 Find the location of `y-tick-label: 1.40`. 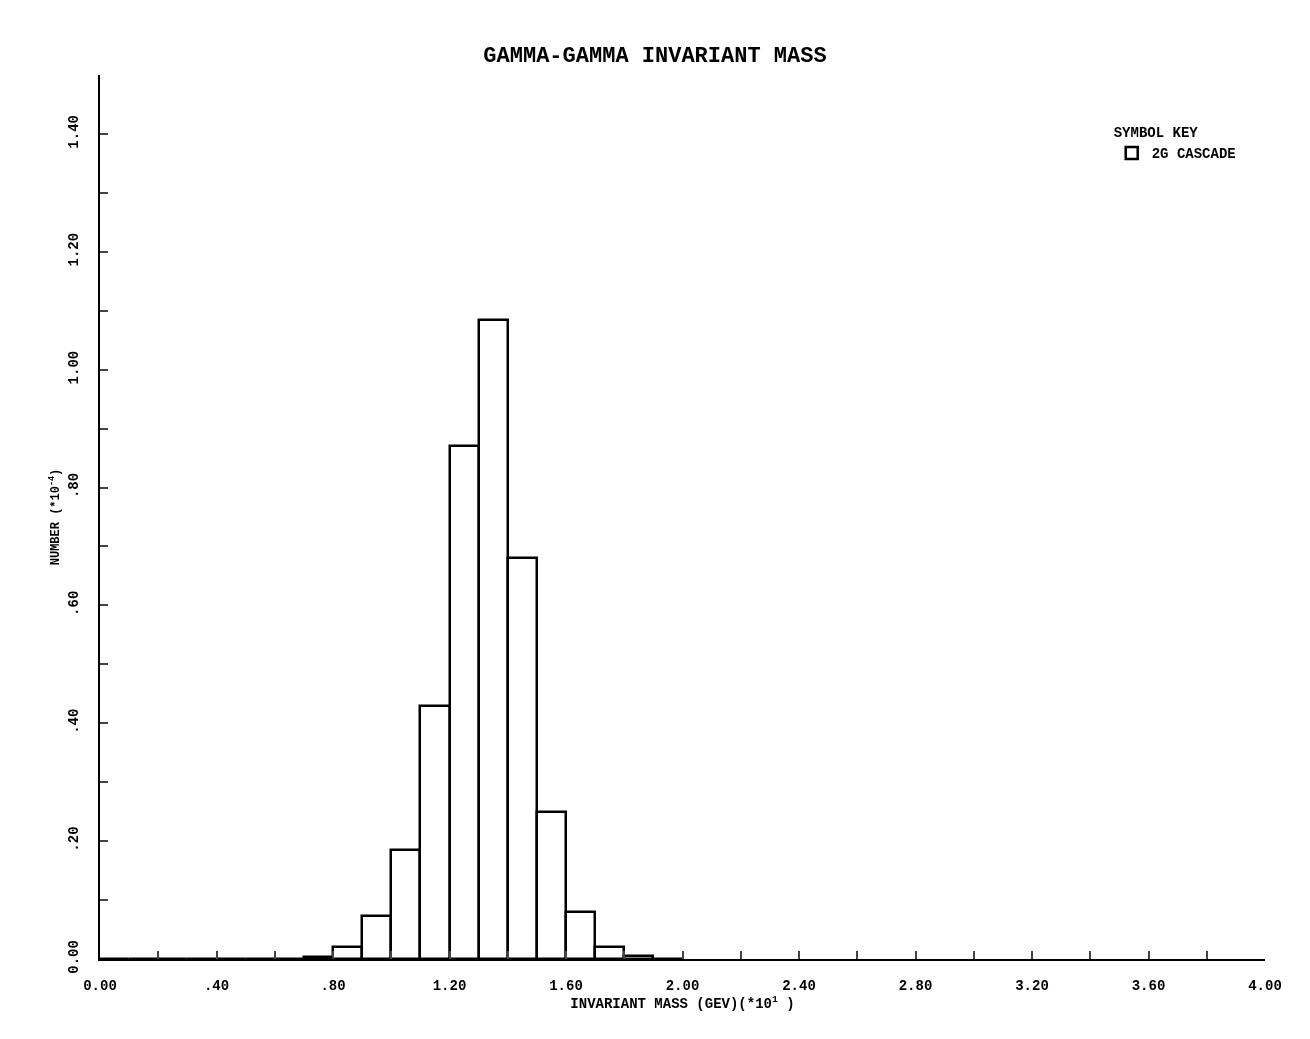

y-tick-label: 1.40 is located at coordinates (74, 132).